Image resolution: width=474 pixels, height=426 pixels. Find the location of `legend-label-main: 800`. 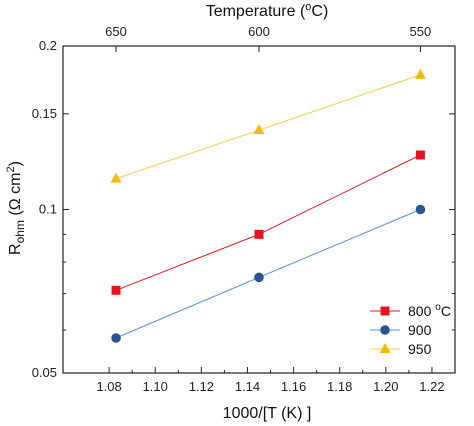

legend-label-main: 800 is located at coordinates (421, 311).